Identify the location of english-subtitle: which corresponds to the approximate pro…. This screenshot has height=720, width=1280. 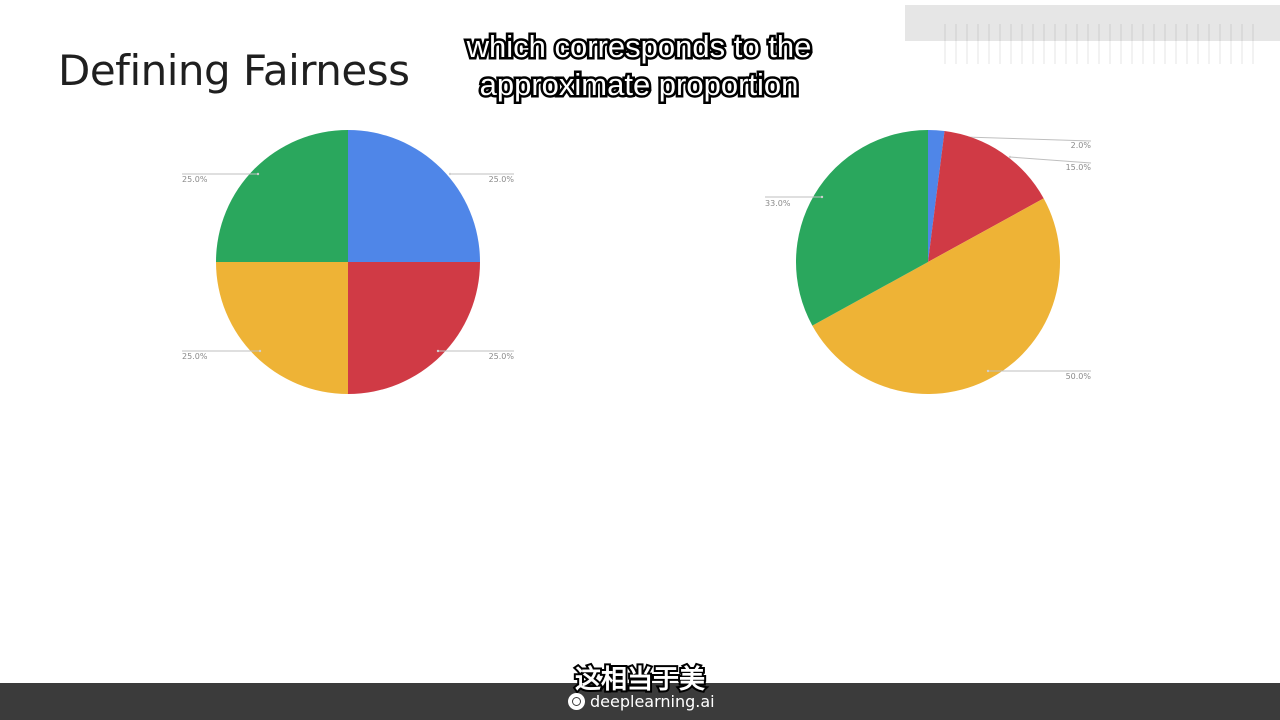
(639, 66).